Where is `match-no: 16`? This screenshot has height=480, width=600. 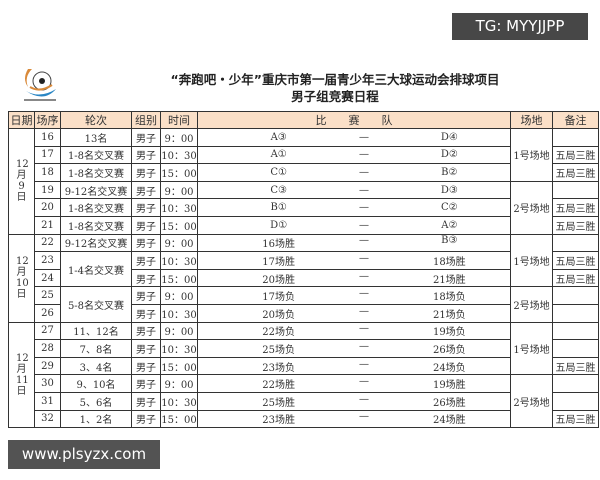 match-no: 16 is located at coordinates (47, 137).